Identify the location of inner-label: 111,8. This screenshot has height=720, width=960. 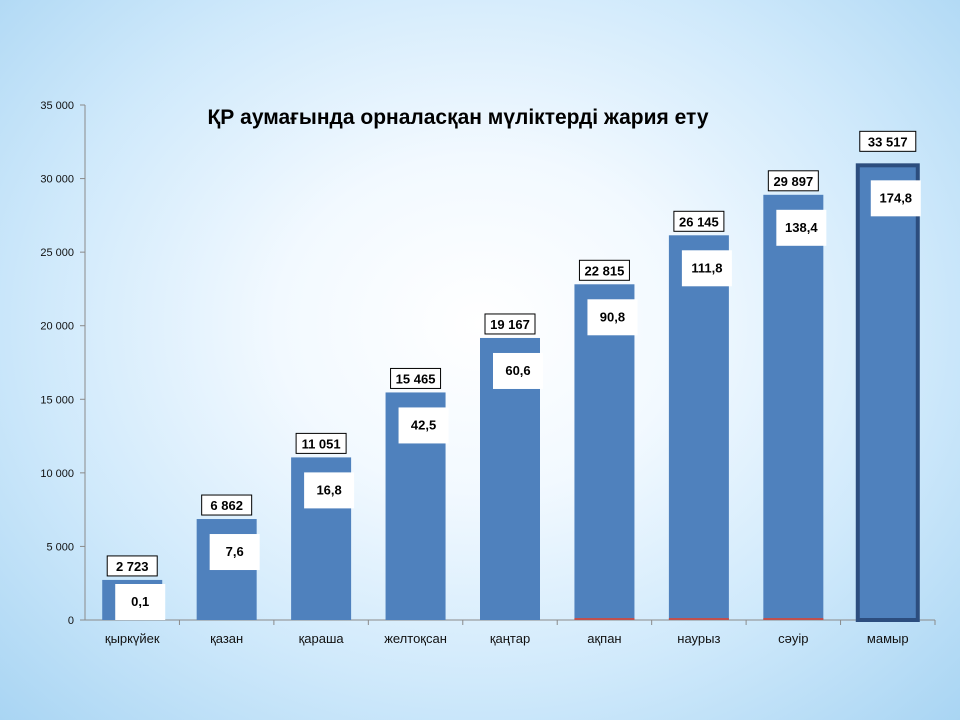
(706, 267).